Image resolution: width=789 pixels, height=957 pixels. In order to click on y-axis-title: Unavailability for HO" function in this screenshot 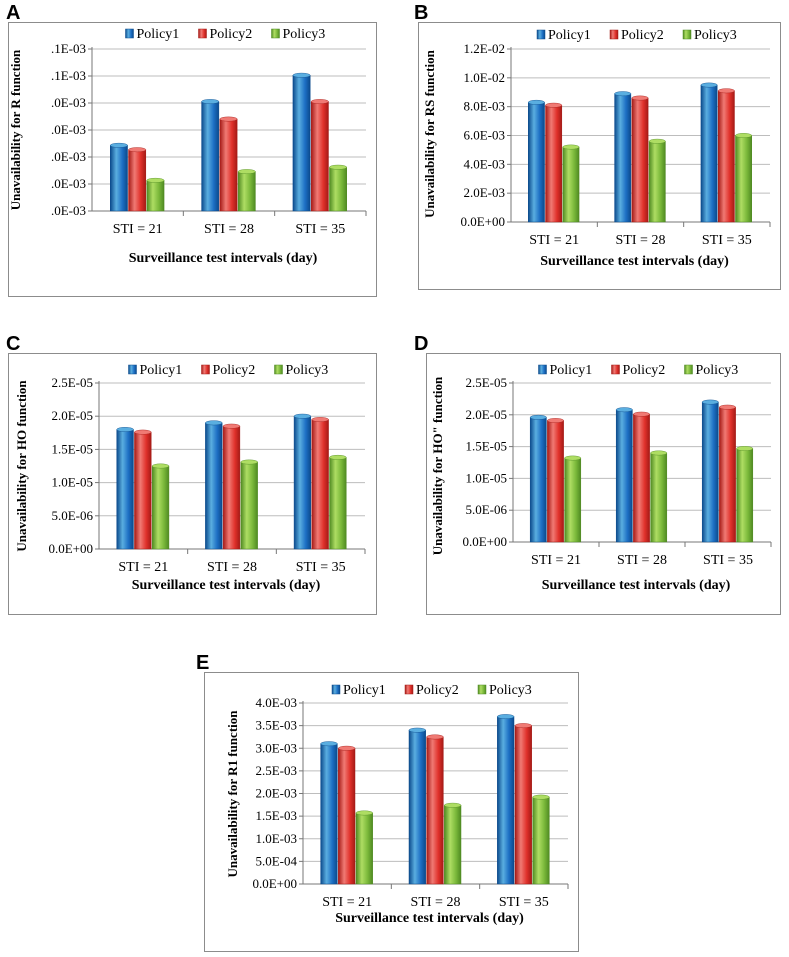, I will do `click(437, 465)`.